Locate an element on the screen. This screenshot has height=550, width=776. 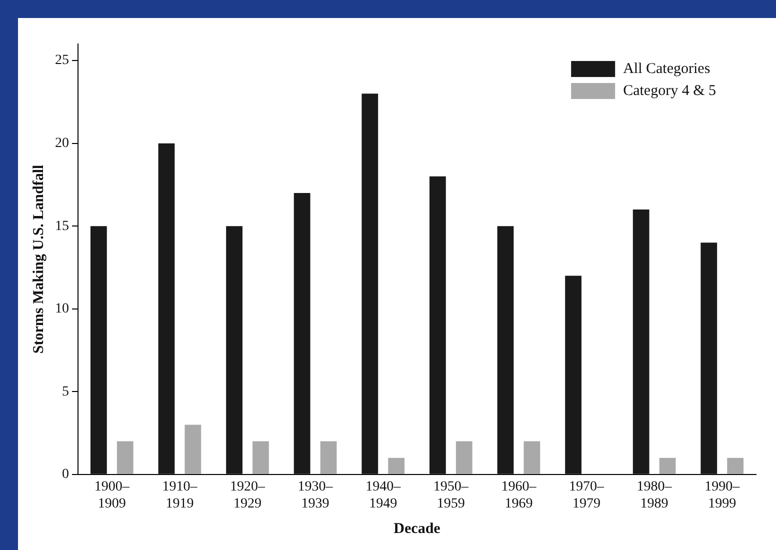
x-axis-title: Decade is located at coordinates (417, 528).